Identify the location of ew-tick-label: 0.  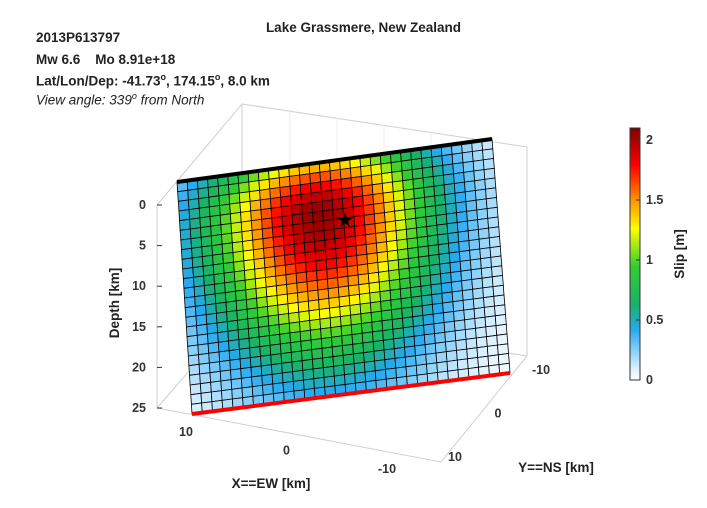
(286, 451).